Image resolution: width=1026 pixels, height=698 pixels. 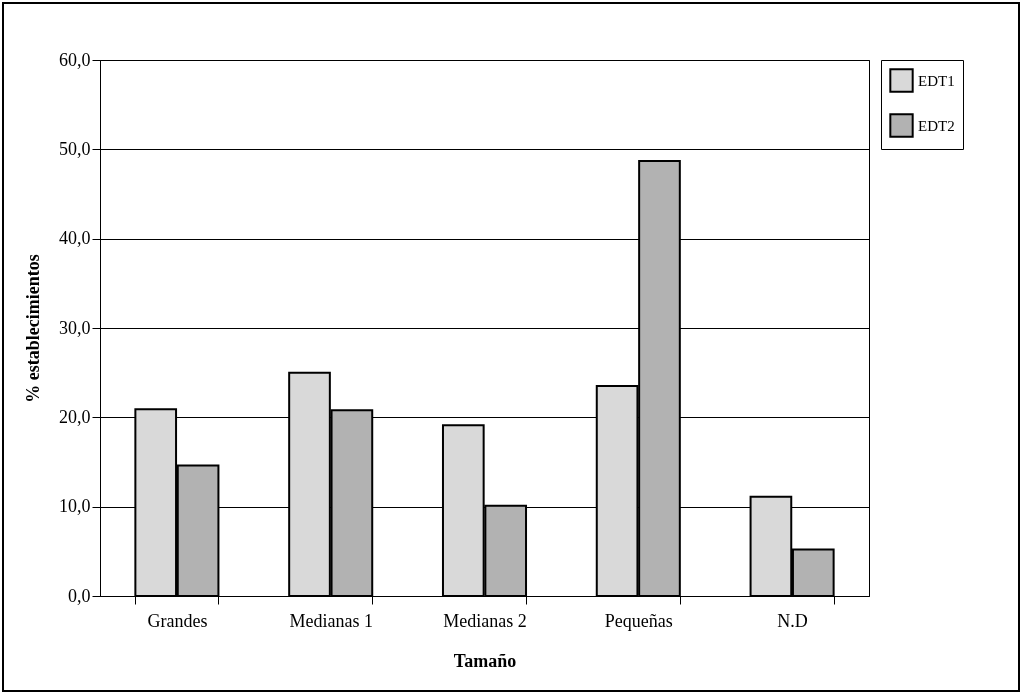 I want to click on y-tick-label: 50,0, so click(x=75, y=148).